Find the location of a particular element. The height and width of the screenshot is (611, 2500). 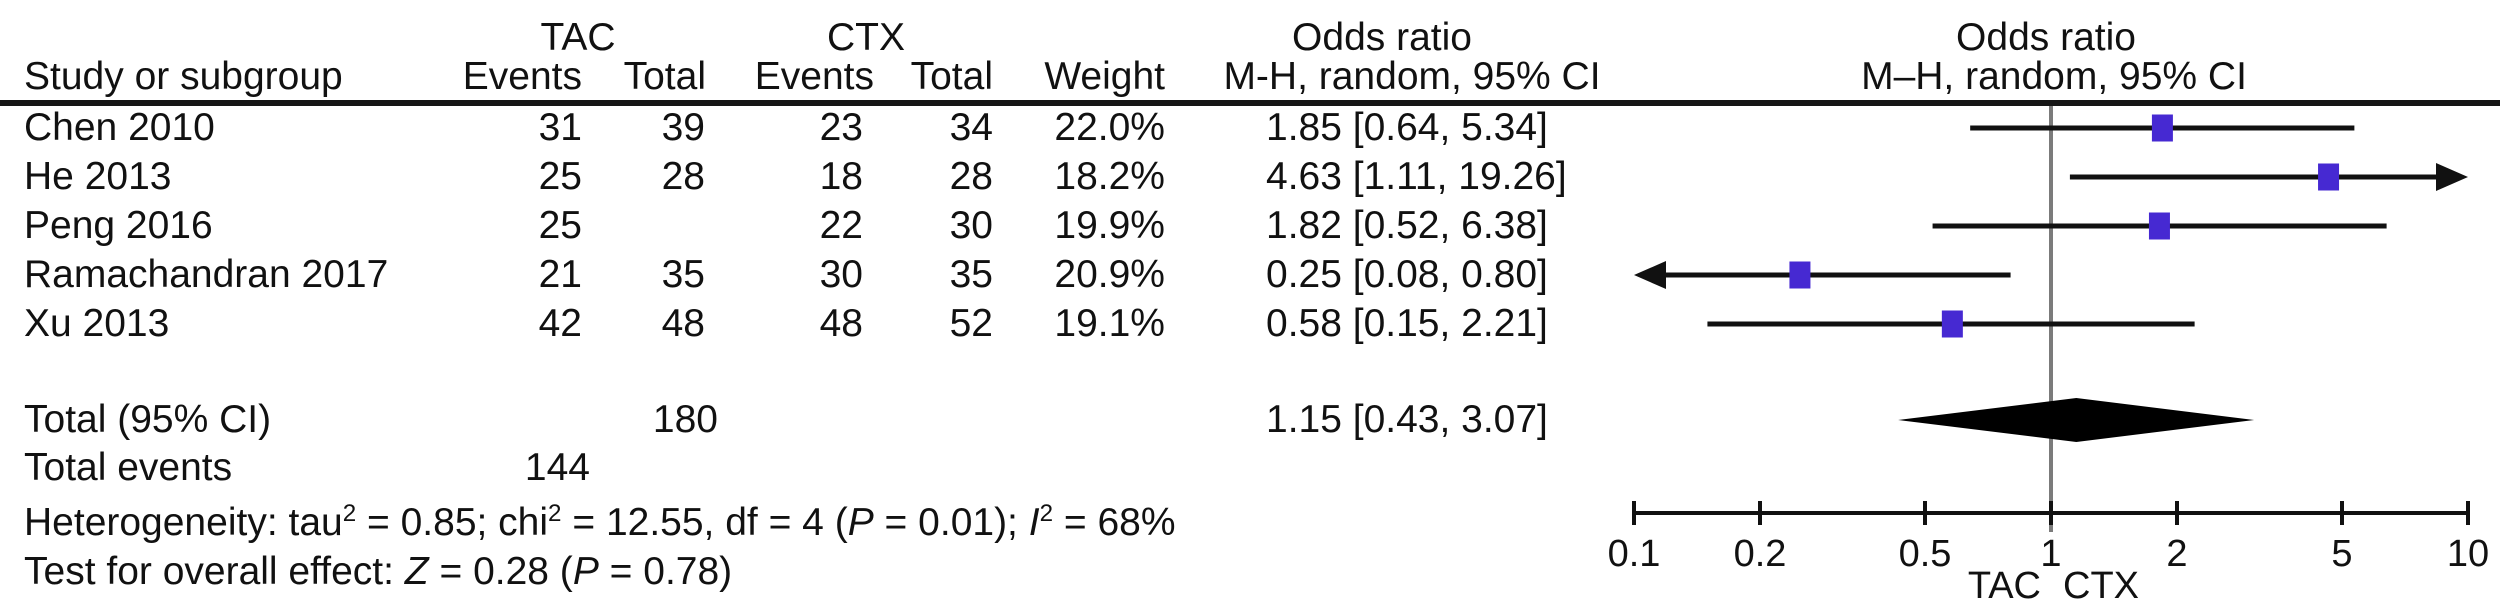

or-plot-column-title: Odds ratio is located at coordinates (2046, 37).